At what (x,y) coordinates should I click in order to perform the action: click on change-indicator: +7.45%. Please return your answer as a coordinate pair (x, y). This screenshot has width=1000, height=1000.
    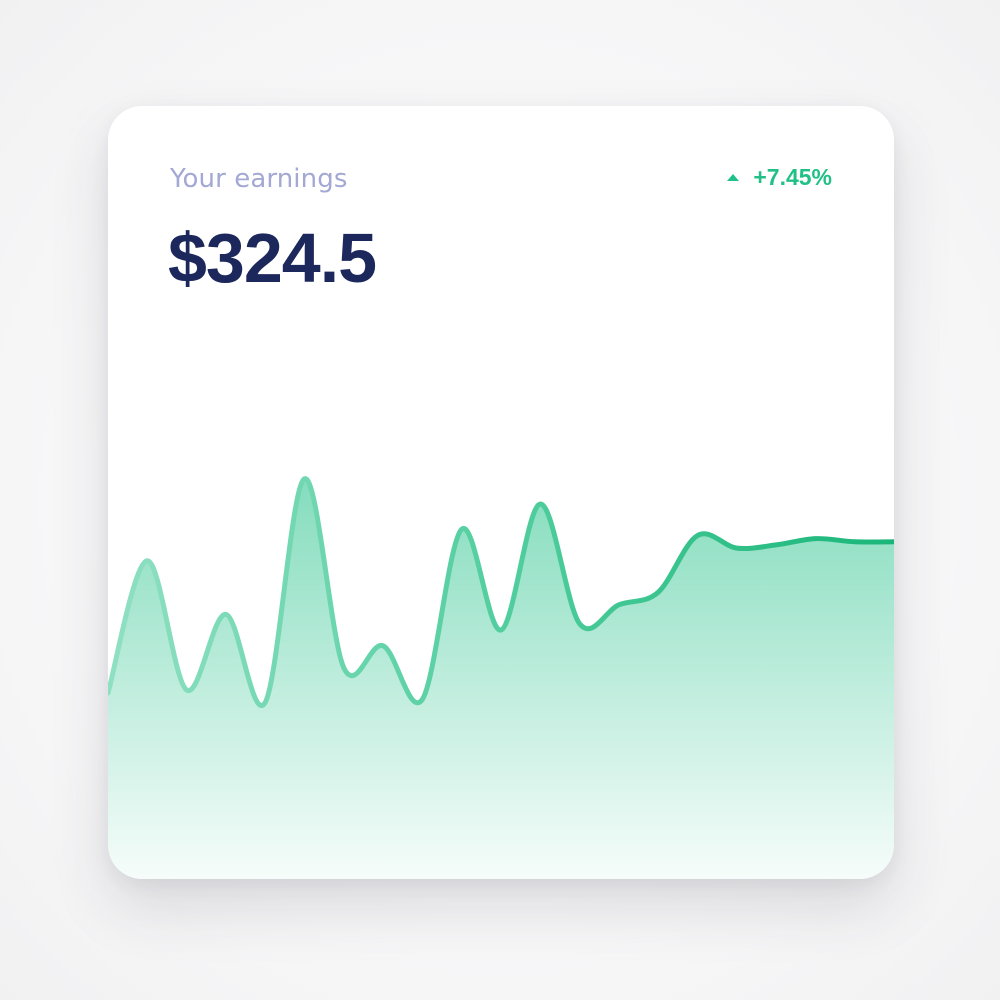
    Looking at the image, I should click on (779, 177).